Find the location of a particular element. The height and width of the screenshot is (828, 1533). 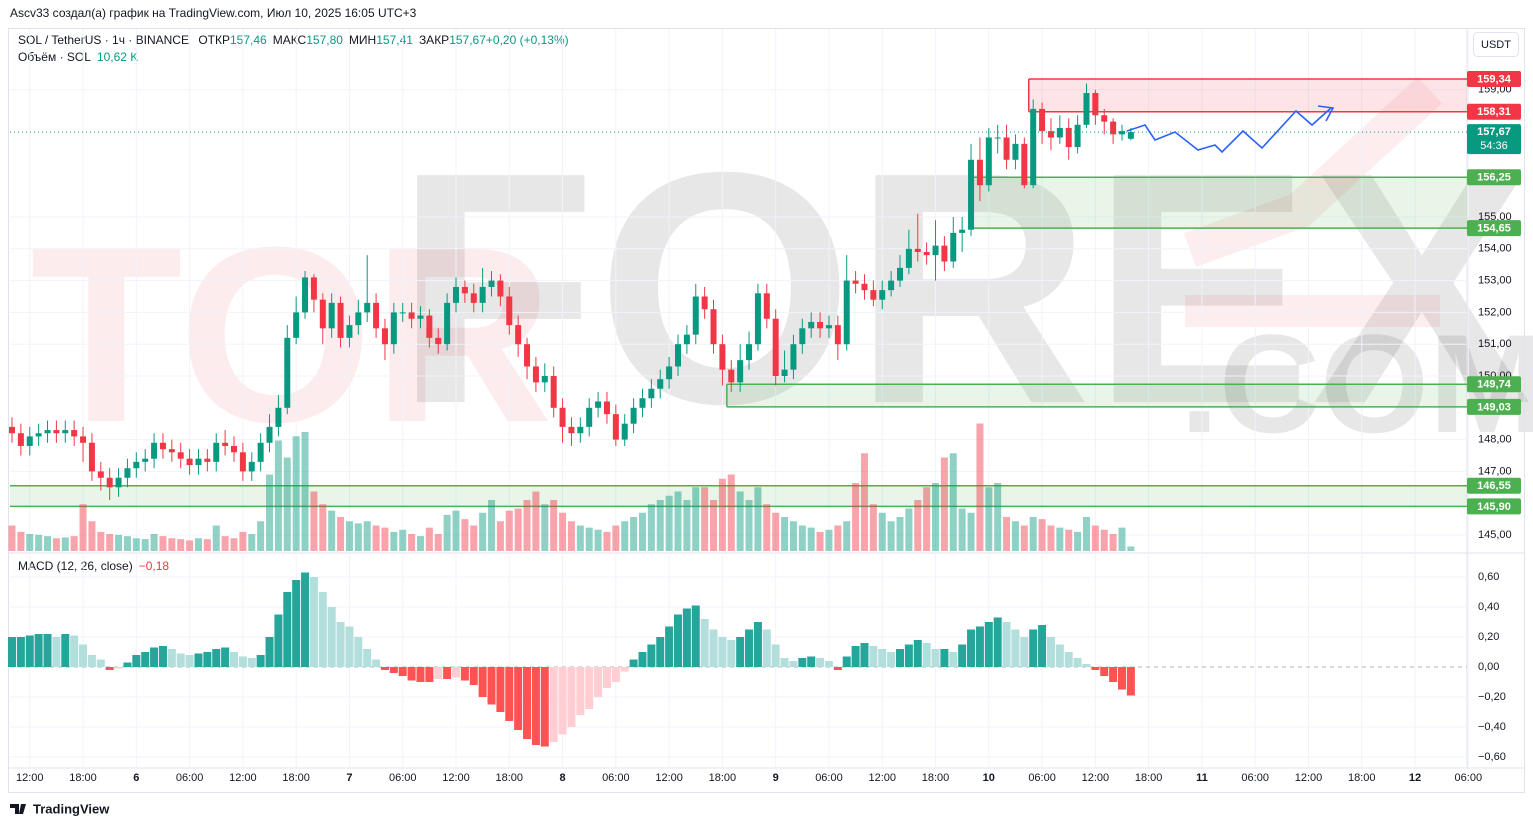

price-label: 149,03 is located at coordinates (1494, 407).